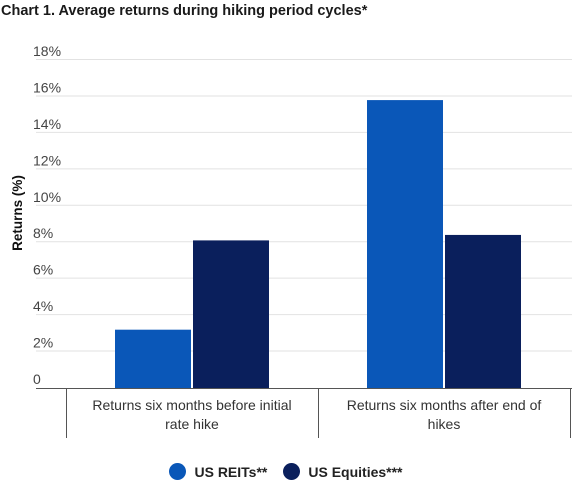  What do you see at coordinates (178, 471) in the screenshot?
I see `legend-swatch-reits` at bounding box center [178, 471].